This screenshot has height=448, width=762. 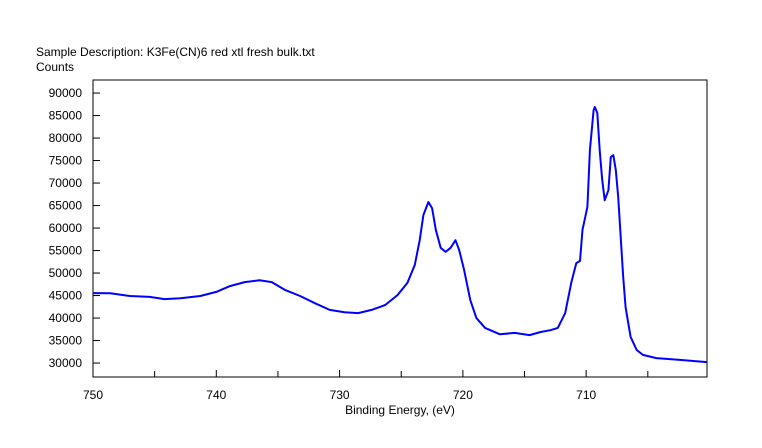 I want to click on y-axis-label: Counts, so click(x=55, y=67).